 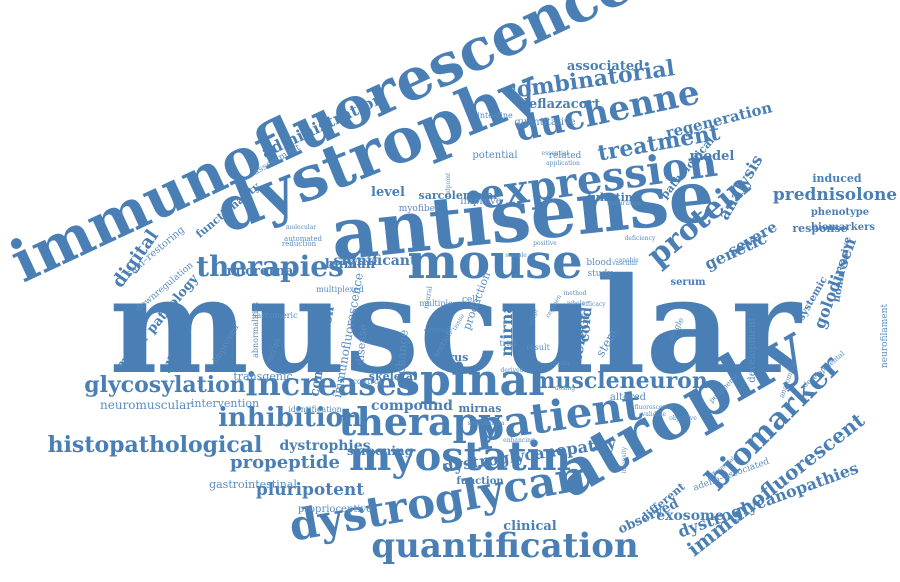 What do you see at coordinates (165, 385) in the screenshot?
I see `cloud-word-glycosylation: glycosylation` at bounding box center [165, 385].